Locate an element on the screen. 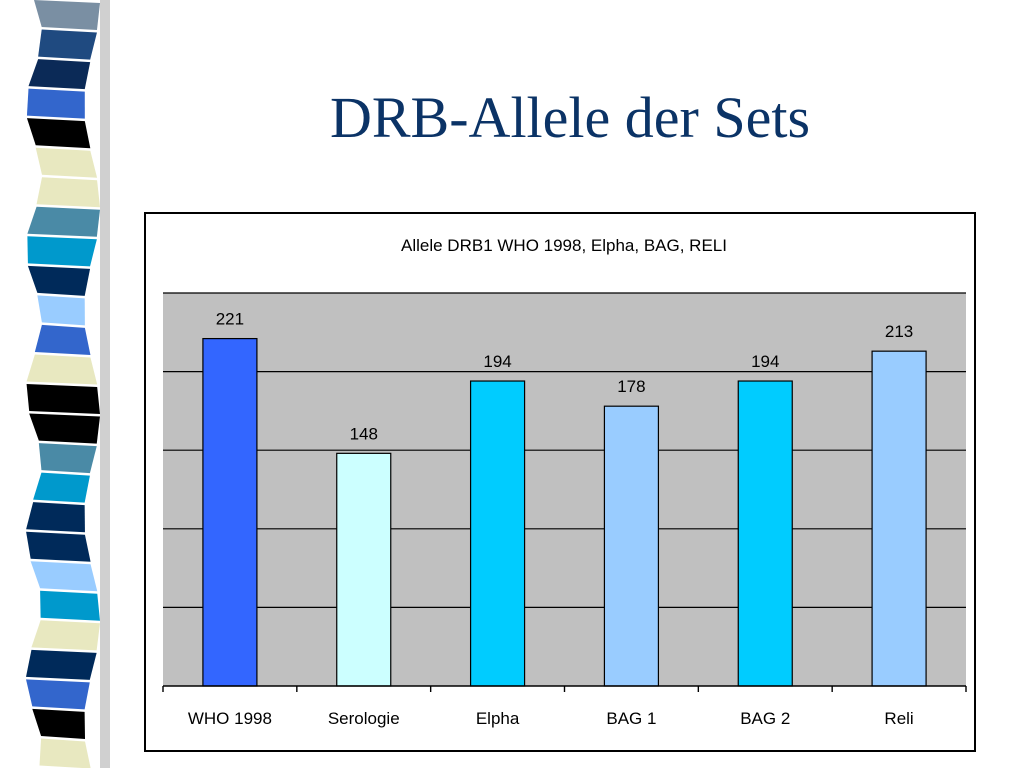 The image size is (1024, 768). data-label: 213 is located at coordinates (899, 331).